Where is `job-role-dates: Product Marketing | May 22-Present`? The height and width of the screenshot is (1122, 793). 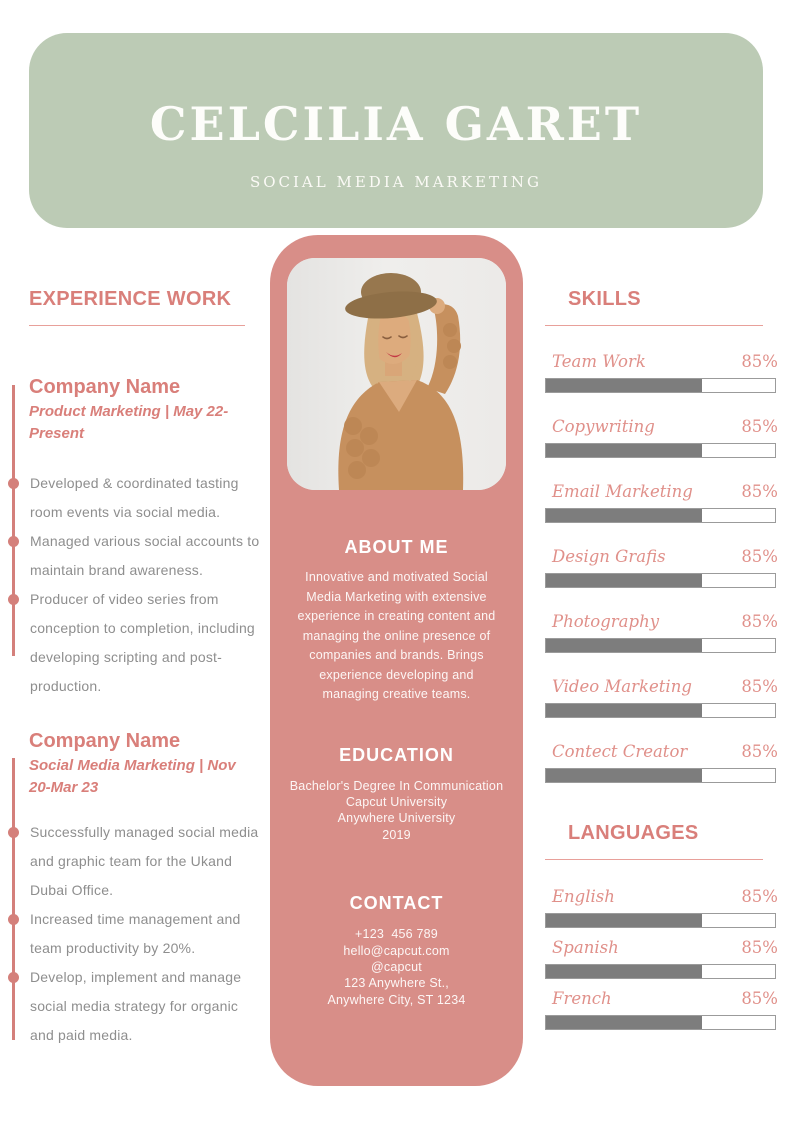
job-role-dates: Product Marketing | May 22-Present is located at coordinates (129, 422).